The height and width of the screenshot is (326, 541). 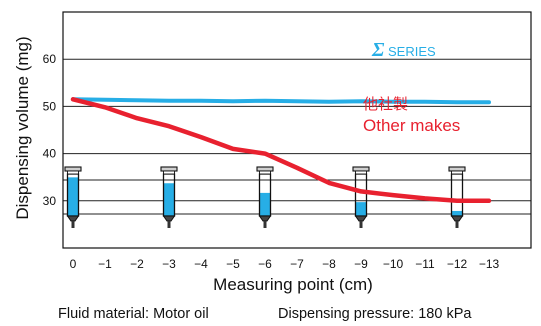 What do you see at coordinates (50, 59) in the screenshot?
I see `y-tick-label-60: 60` at bounding box center [50, 59].